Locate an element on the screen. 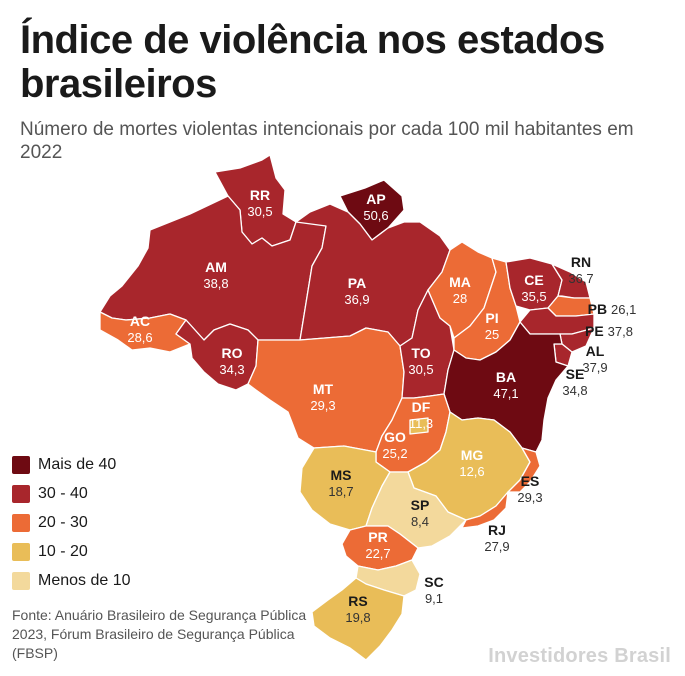 This screenshot has height=676, width=685. state-value-ma: 28 is located at coordinates (460, 298).